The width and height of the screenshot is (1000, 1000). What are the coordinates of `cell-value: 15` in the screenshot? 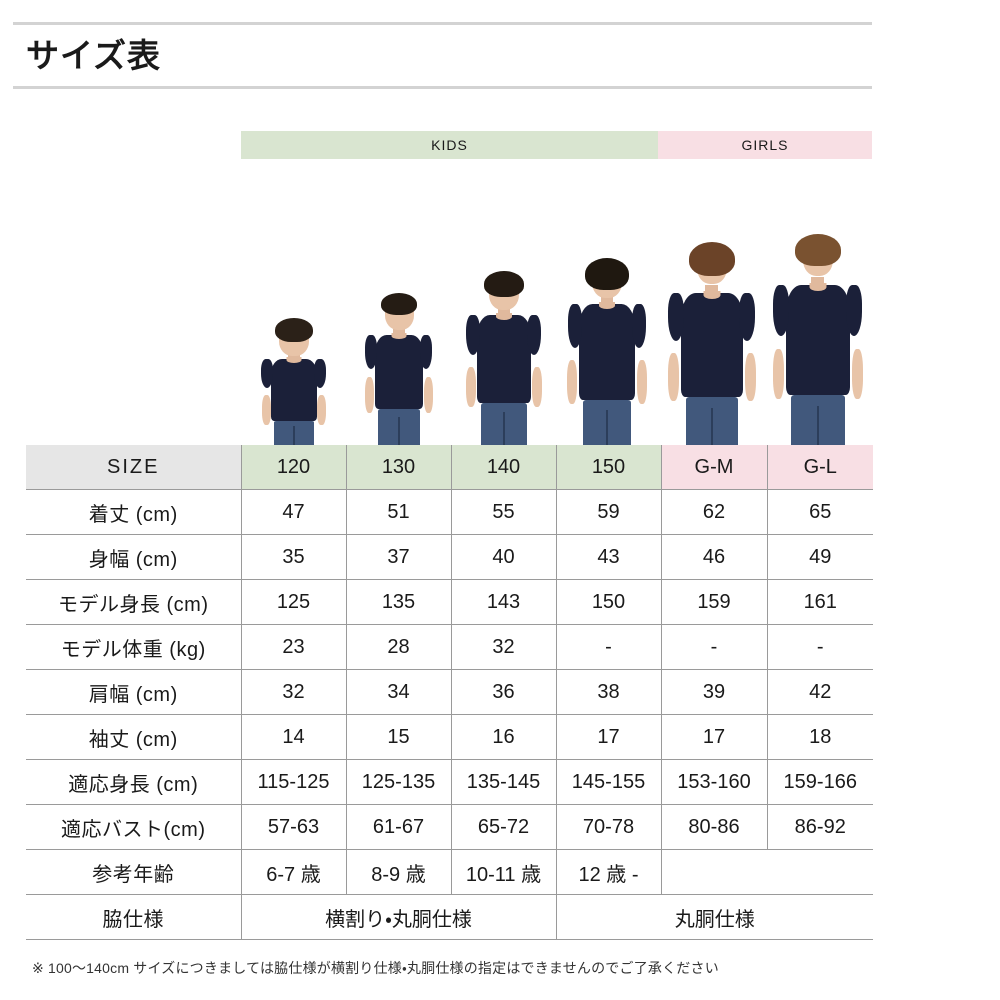 It's located at (399, 737).